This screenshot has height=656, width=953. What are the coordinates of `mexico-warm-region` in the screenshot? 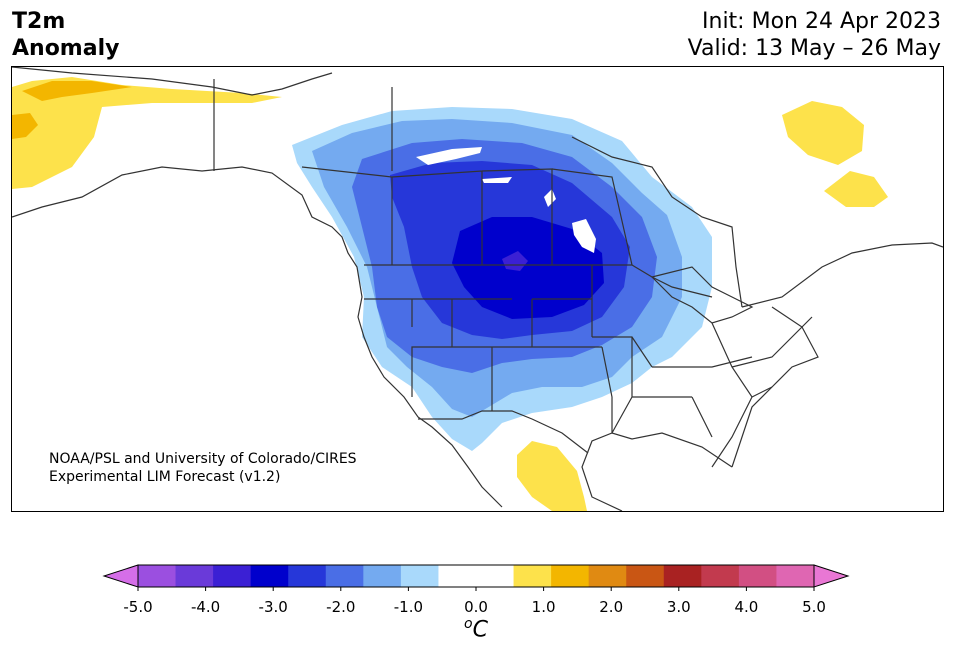 It's located at (552, 476).